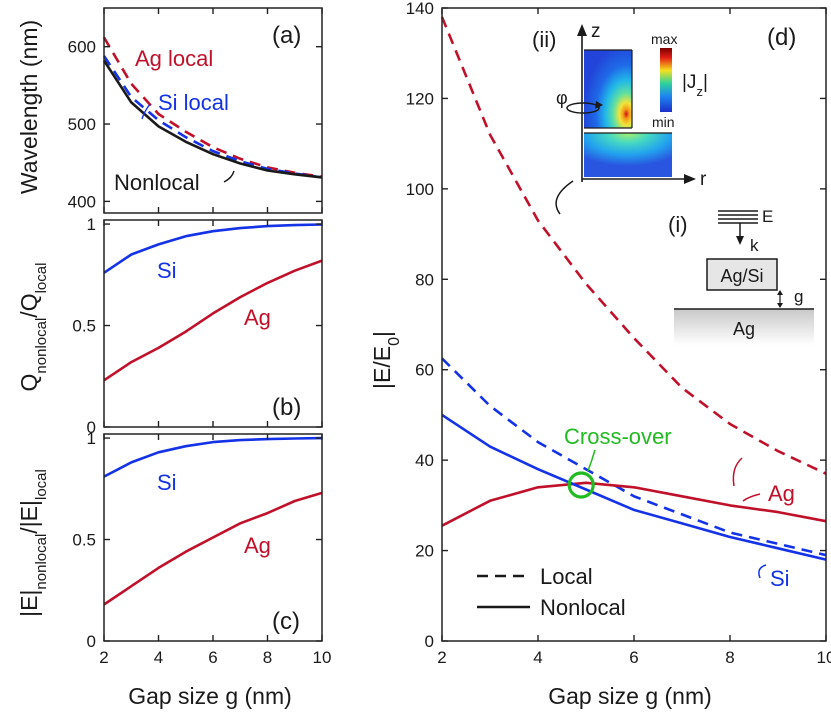  Describe the element at coordinates (583, 108) in the screenshot. I see `rotation-arrow-icon` at that location.